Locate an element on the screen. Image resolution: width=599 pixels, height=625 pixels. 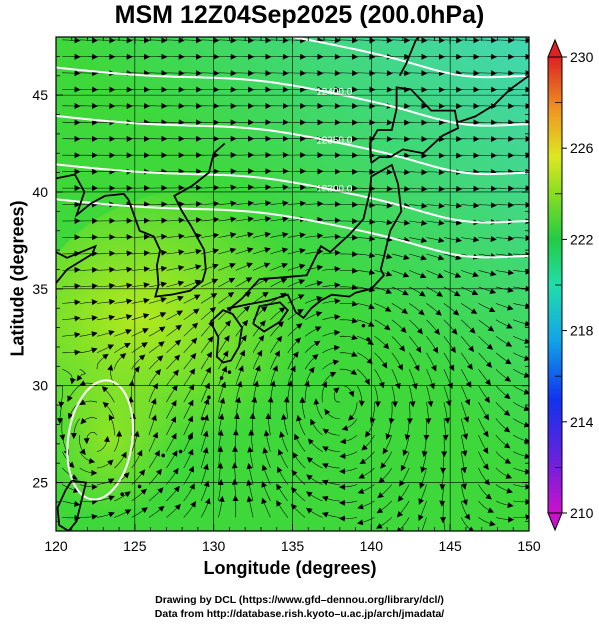
colorbar-tick-label: 210 is located at coordinates (582, 513).